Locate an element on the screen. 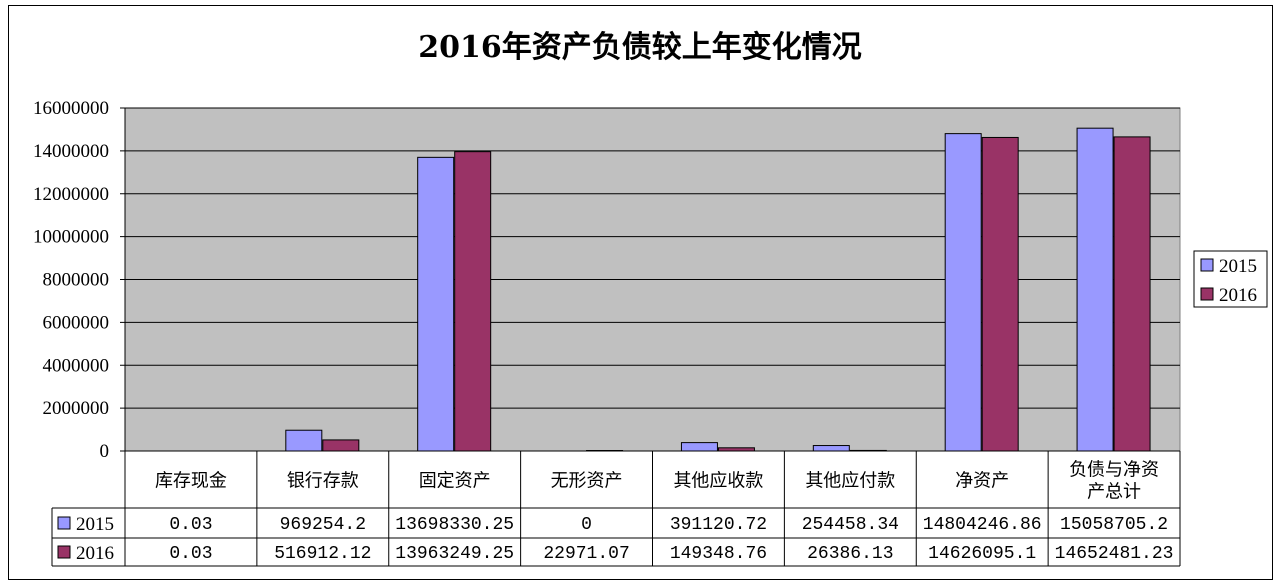 This screenshot has height=588, width=1282. data-label-2015-2: 13698330.25 is located at coordinates (454, 525).